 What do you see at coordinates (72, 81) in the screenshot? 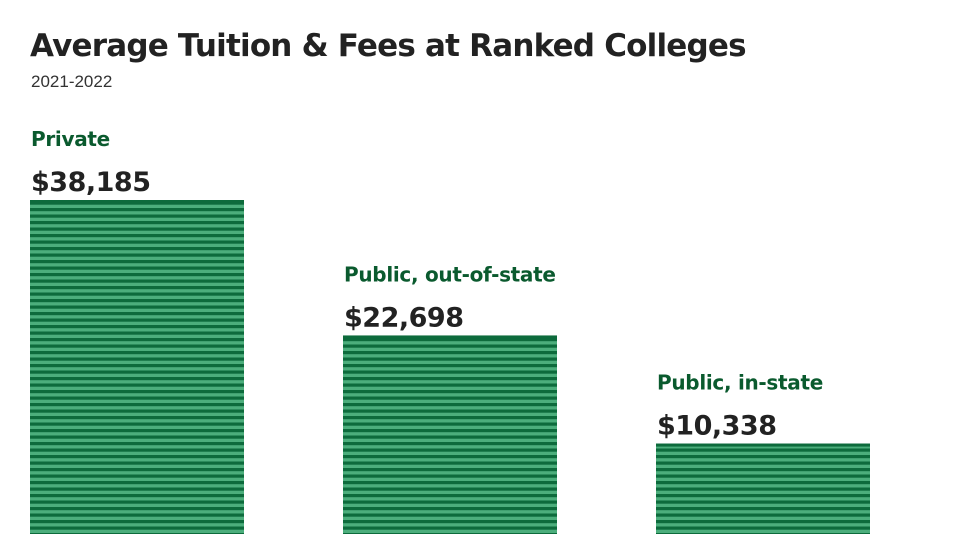
I see `chart-subtitle: 2021-2022` at bounding box center [72, 81].